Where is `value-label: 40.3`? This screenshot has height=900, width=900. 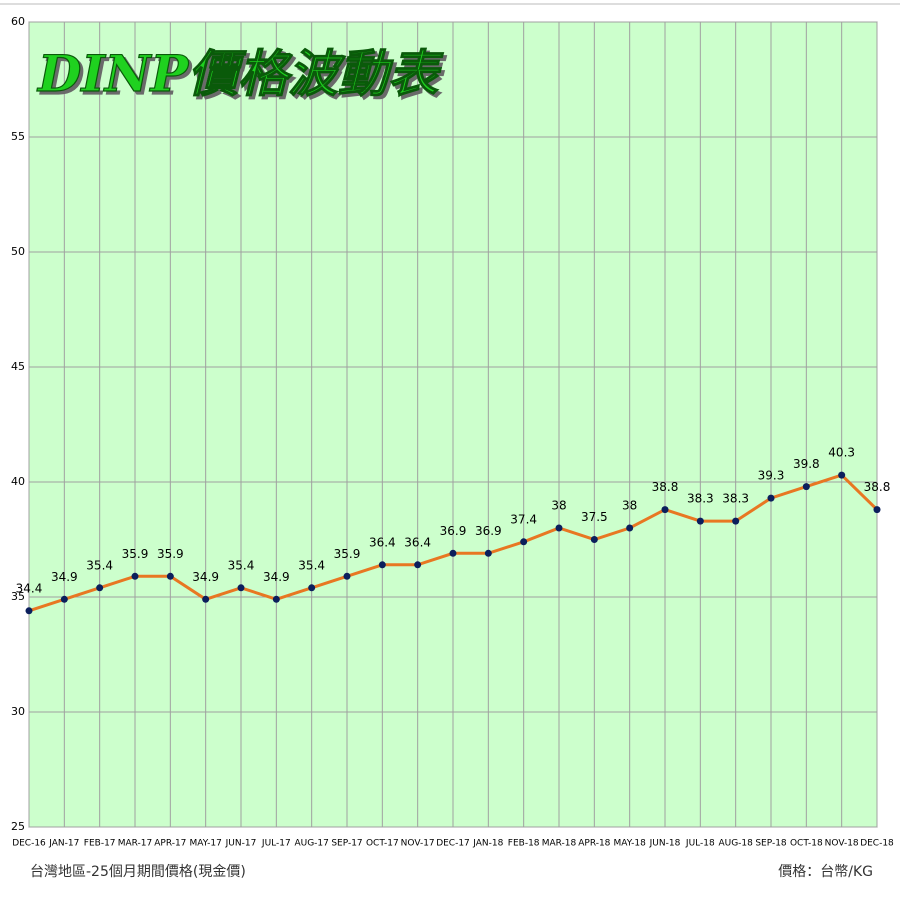
value-label: 40.3 is located at coordinates (841, 453).